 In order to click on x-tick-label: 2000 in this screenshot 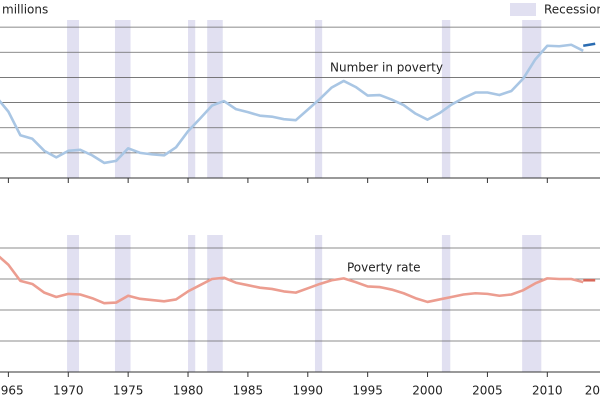, I will do `click(427, 391)`.